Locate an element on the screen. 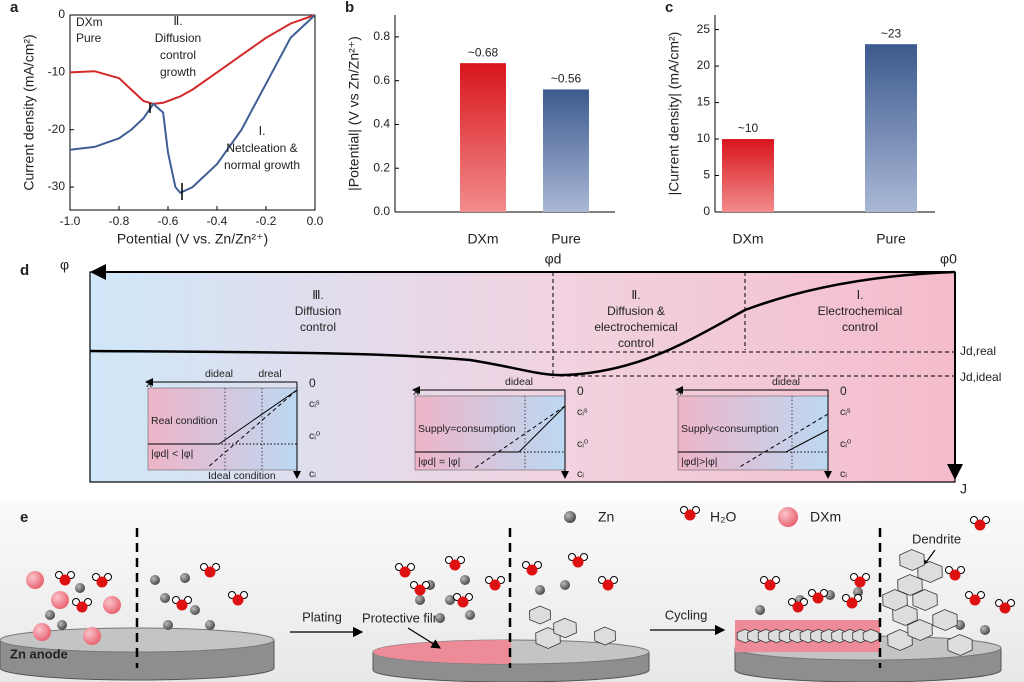  annotation: Ⅰ. is located at coordinates (262, 131).